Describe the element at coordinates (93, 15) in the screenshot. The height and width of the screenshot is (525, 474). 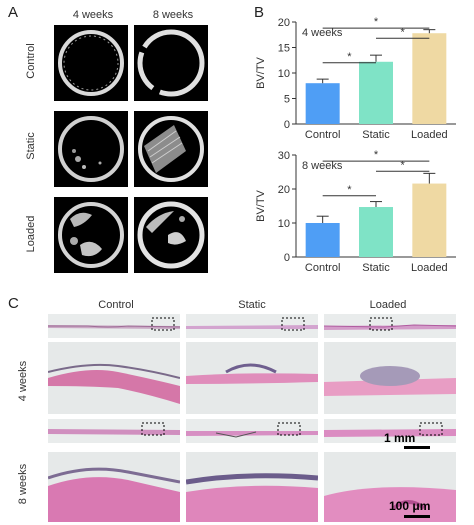
I see `panel-a-col-4weeks: 4 weeks` at that location.